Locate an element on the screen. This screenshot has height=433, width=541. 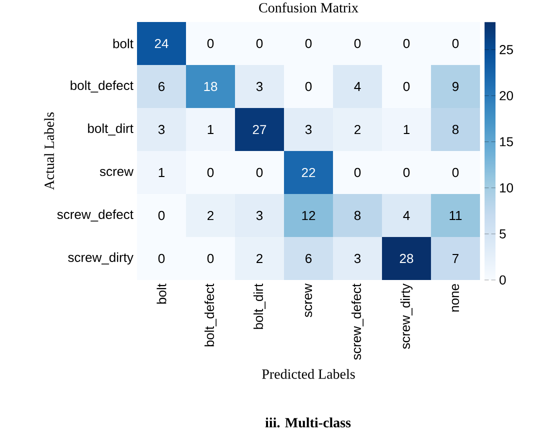
color-bar-label: 25 is located at coordinates (506, 49).